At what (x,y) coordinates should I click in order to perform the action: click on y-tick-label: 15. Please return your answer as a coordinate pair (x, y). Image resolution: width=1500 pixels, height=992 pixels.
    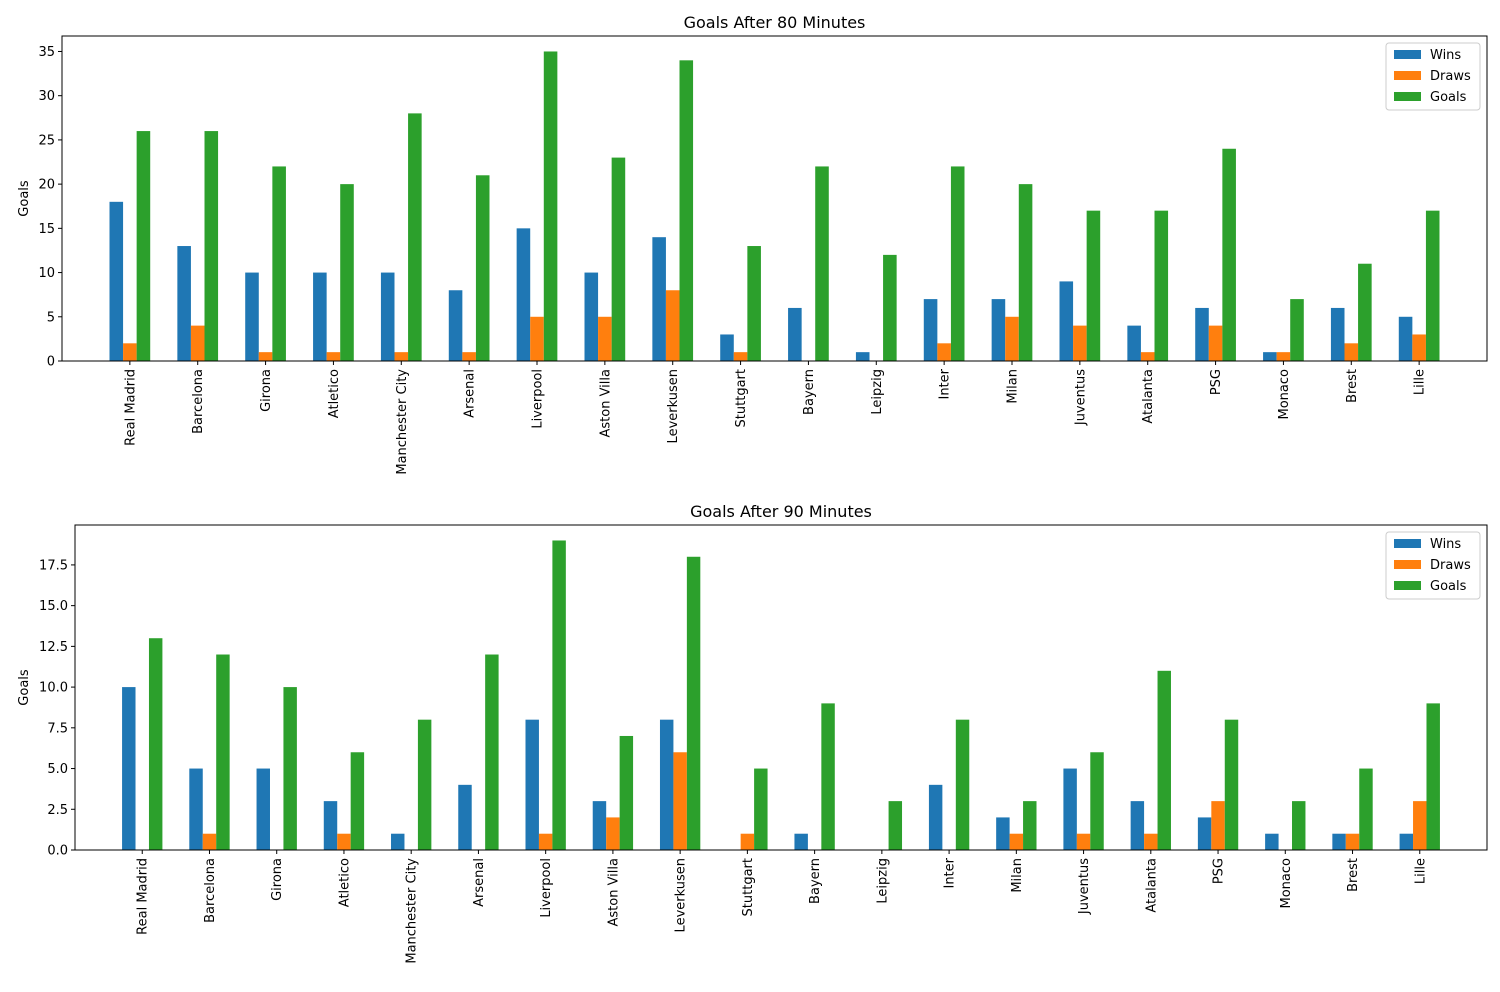
    Looking at the image, I should click on (46, 229).